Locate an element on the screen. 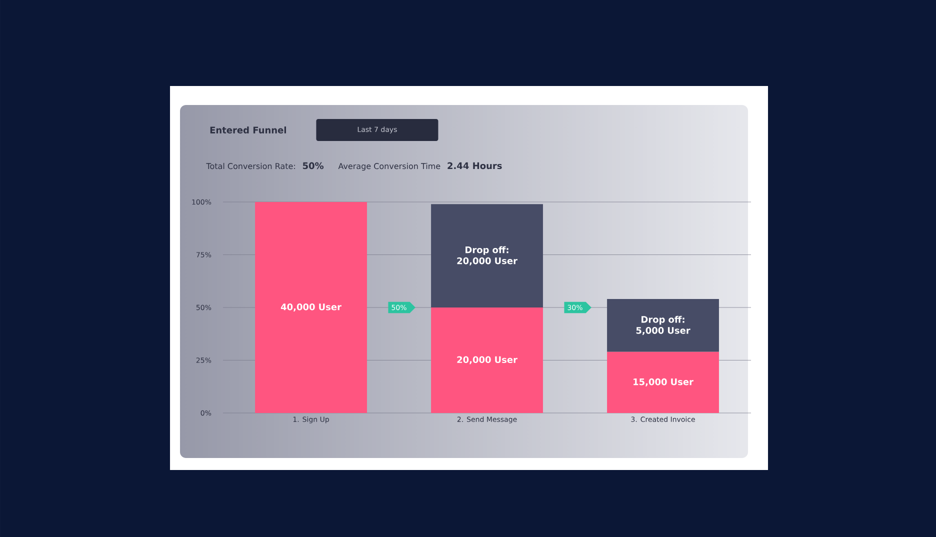  text: Total Conversion Rate: is located at coordinates (250, 166).